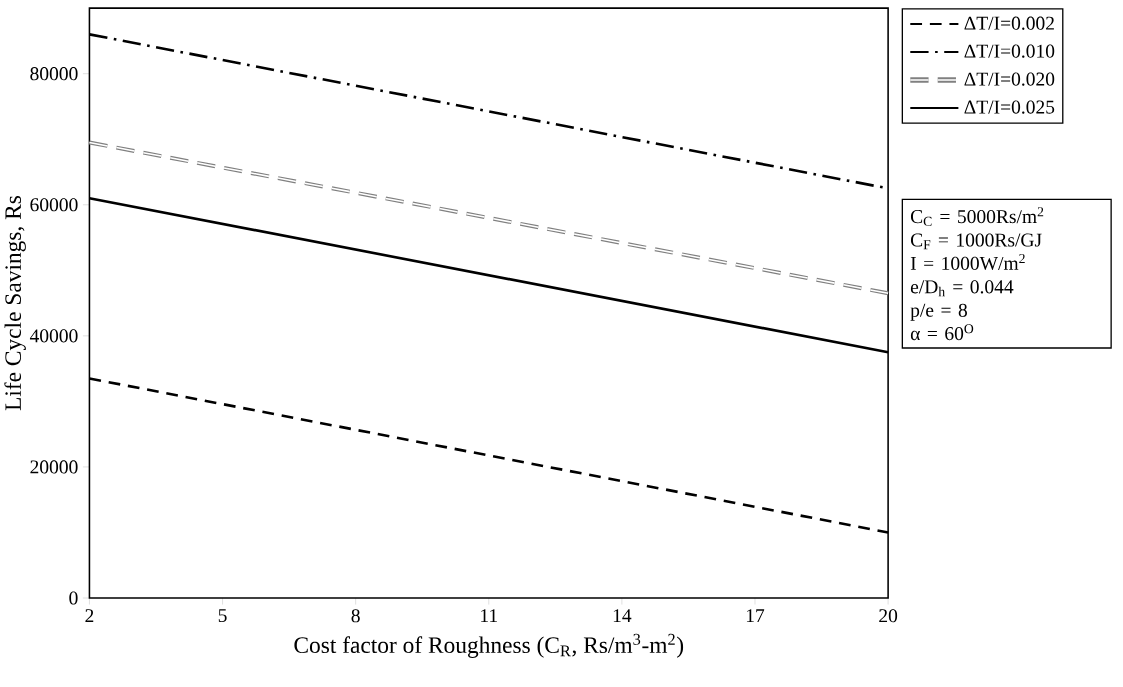 Image resolution: width=1123 pixels, height=687 pixels. What do you see at coordinates (89, 616) in the screenshot?
I see `x-tick-label: 2` at bounding box center [89, 616].